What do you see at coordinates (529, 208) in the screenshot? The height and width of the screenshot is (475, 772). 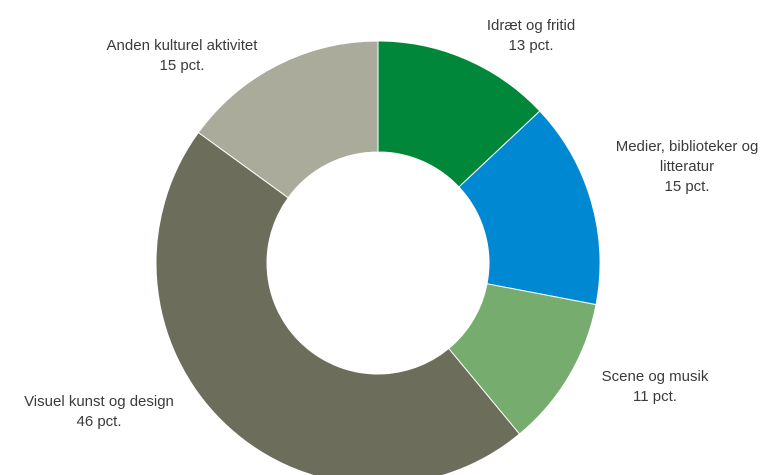 I see `slice-medier-biblioteker-og-litteratur` at bounding box center [529, 208].